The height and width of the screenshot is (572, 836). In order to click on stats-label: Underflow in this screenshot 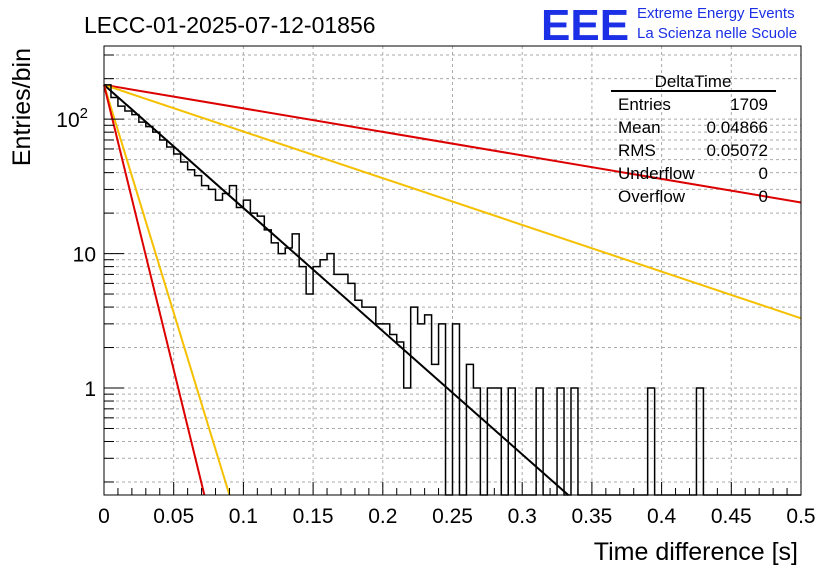, I will do `click(656, 173)`.